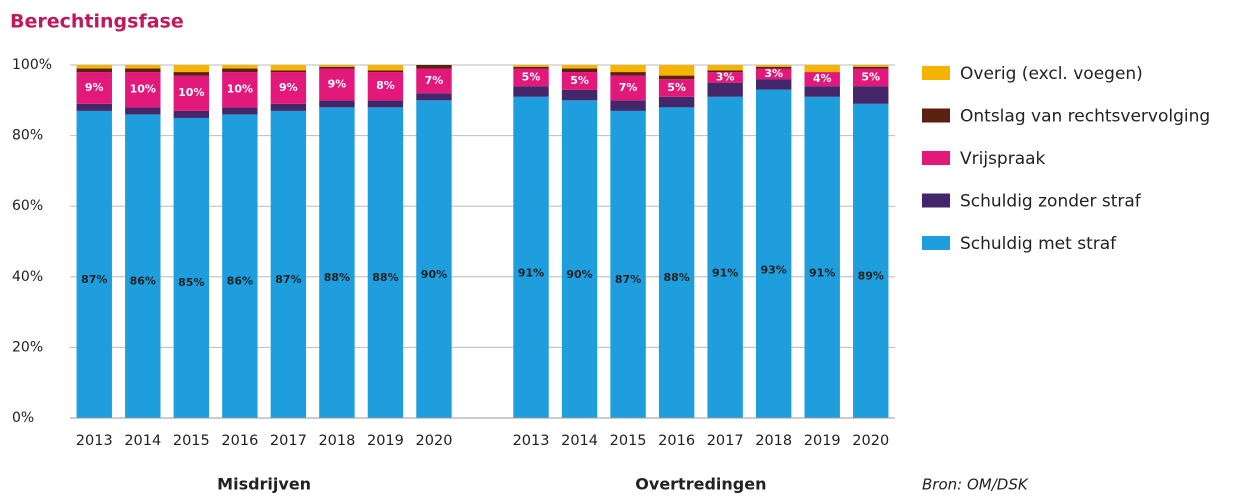  Describe the element at coordinates (1051, 74) in the screenshot. I see `legend-label: Overig (excl. voegen)` at that location.